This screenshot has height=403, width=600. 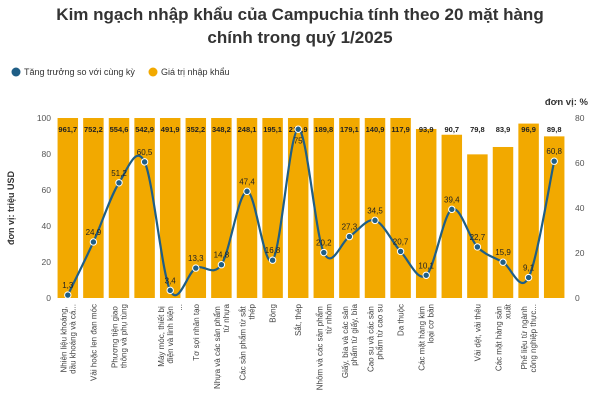 What do you see at coordinates (119, 129) in the screenshot?
I see `bar-value-label: 554,6` at bounding box center [119, 129].